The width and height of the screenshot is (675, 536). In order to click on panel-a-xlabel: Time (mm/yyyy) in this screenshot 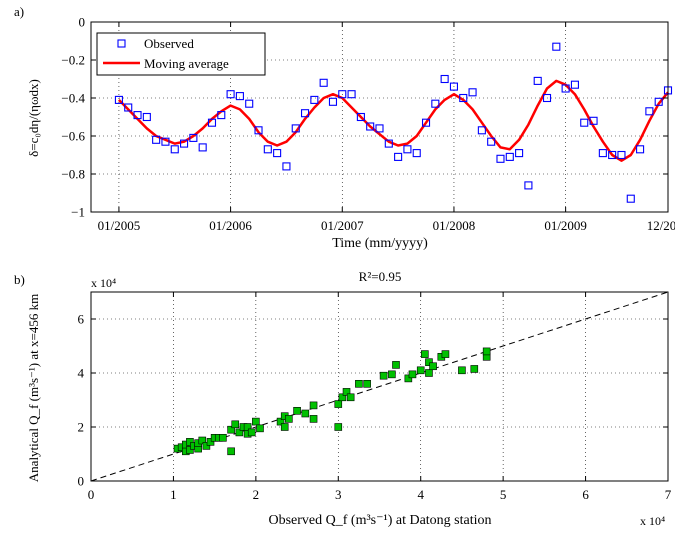, I will do `click(380, 243)`.